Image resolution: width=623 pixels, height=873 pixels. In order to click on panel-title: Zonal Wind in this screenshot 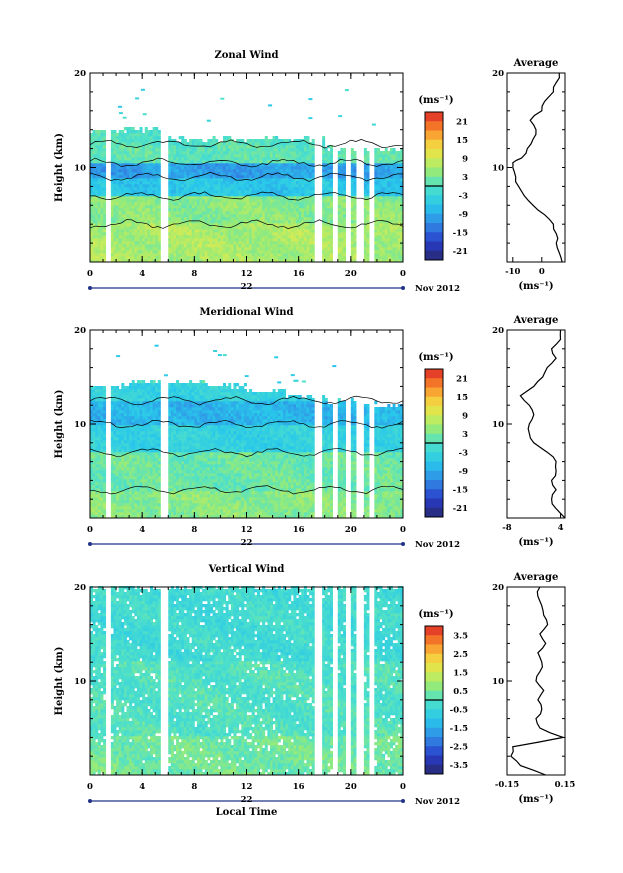, I will do `click(246, 55)`.